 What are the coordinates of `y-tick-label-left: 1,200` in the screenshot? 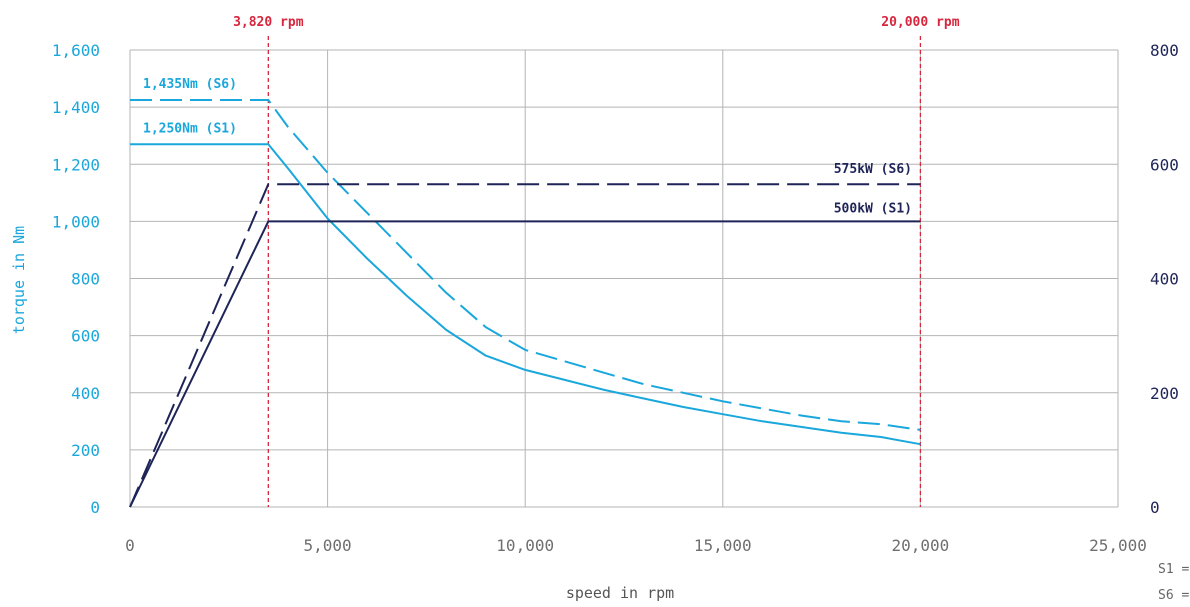 It's located at (76, 164).